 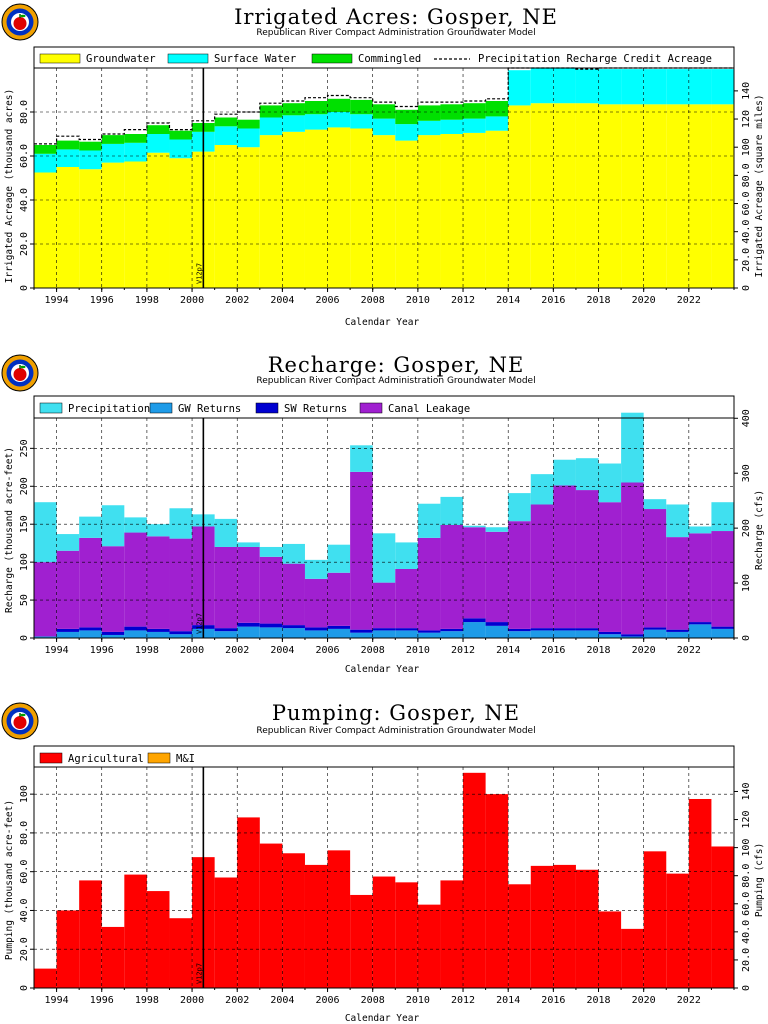 I want to click on bar-groundwater-1999, so click(x=181, y=223).